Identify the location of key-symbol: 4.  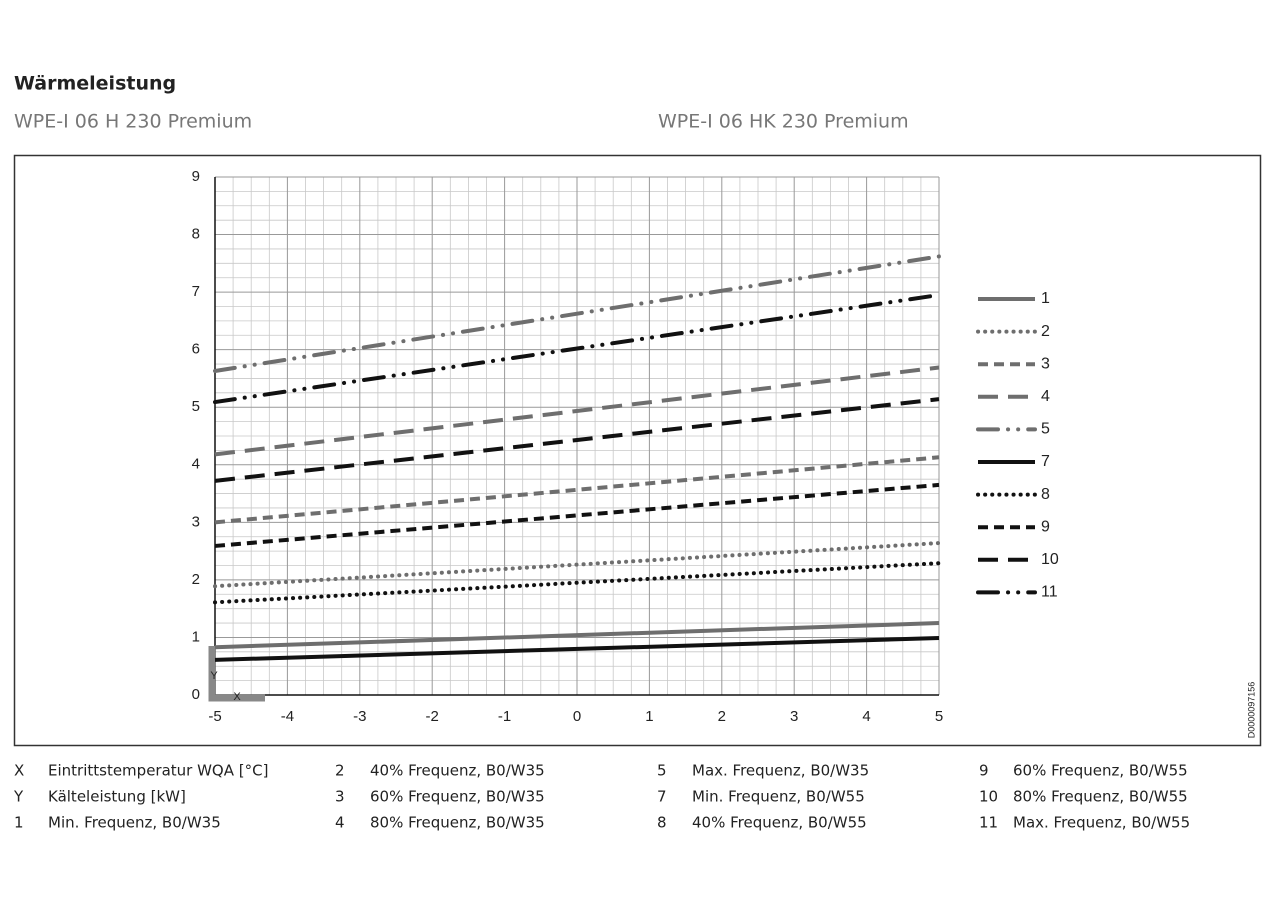
(340, 823).